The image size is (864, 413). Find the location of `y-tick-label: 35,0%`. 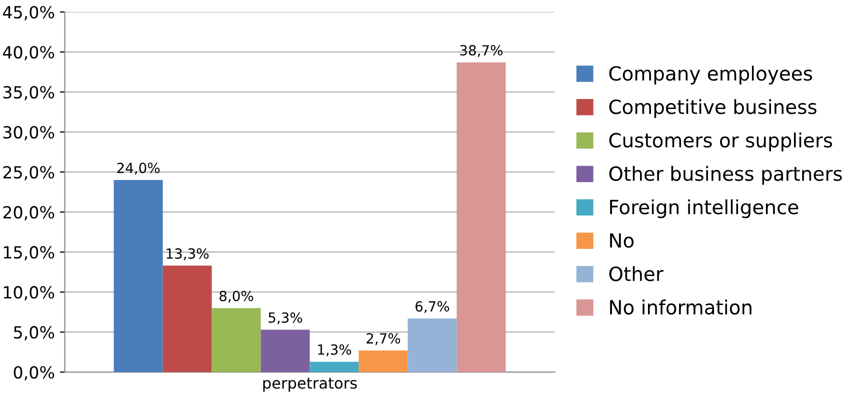

y-tick-label: 35,0% is located at coordinates (28, 93).